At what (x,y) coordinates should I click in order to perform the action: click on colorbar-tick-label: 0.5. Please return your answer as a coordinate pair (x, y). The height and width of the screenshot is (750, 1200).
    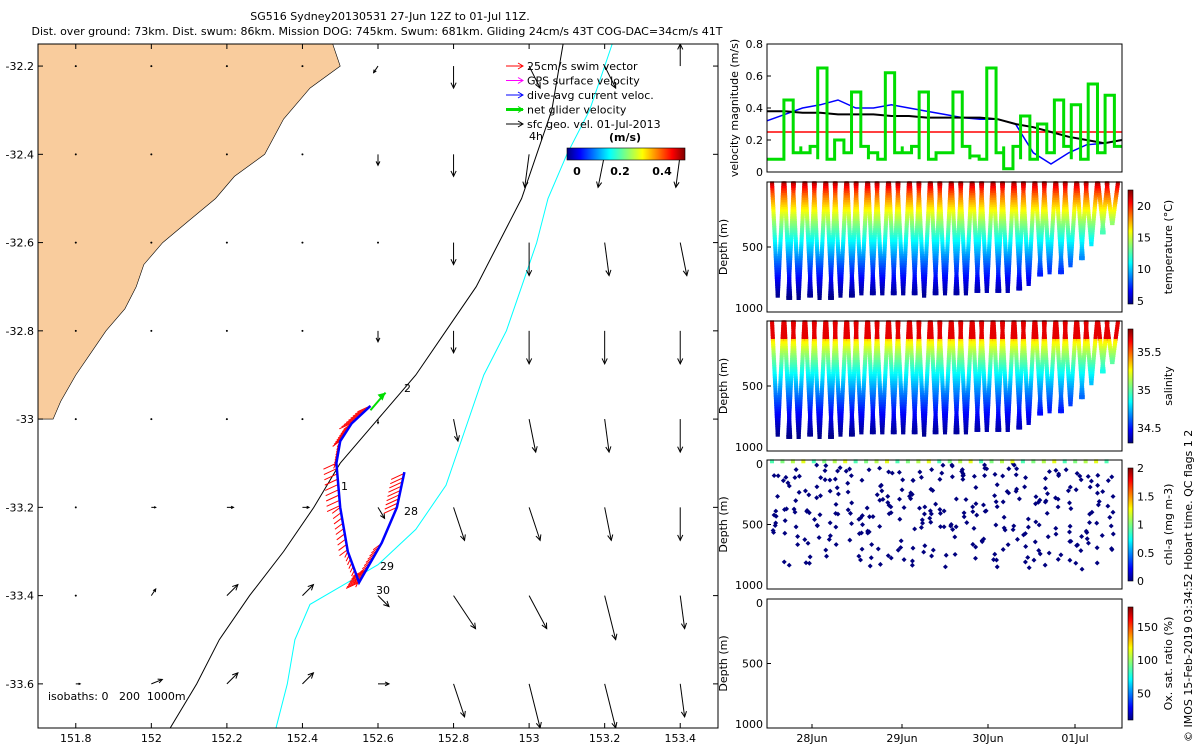
    Looking at the image, I should click on (1146, 553).